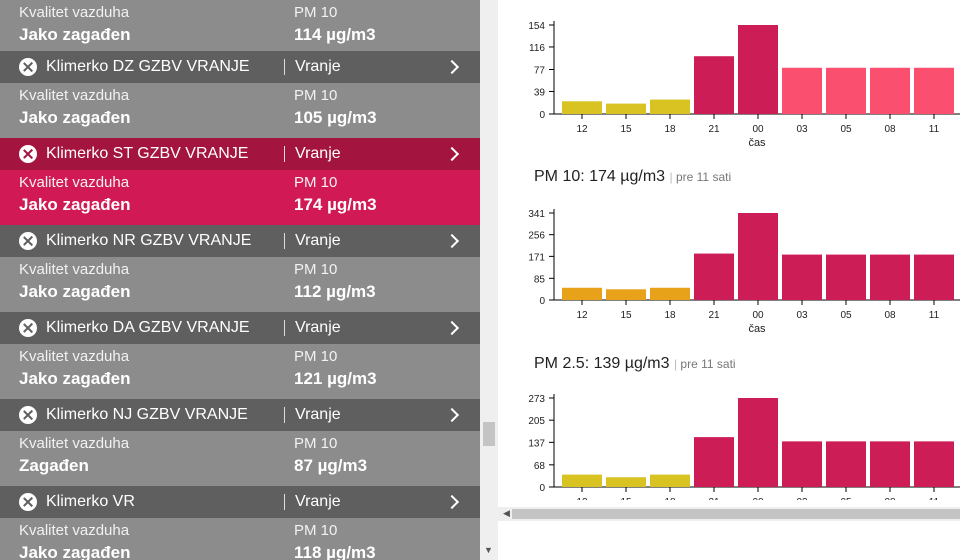 Image resolution: width=960 pixels, height=560 pixels. What do you see at coordinates (506, 513) in the screenshot?
I see `scroll-left-icon: ◀` at bounding box center [506, 513].